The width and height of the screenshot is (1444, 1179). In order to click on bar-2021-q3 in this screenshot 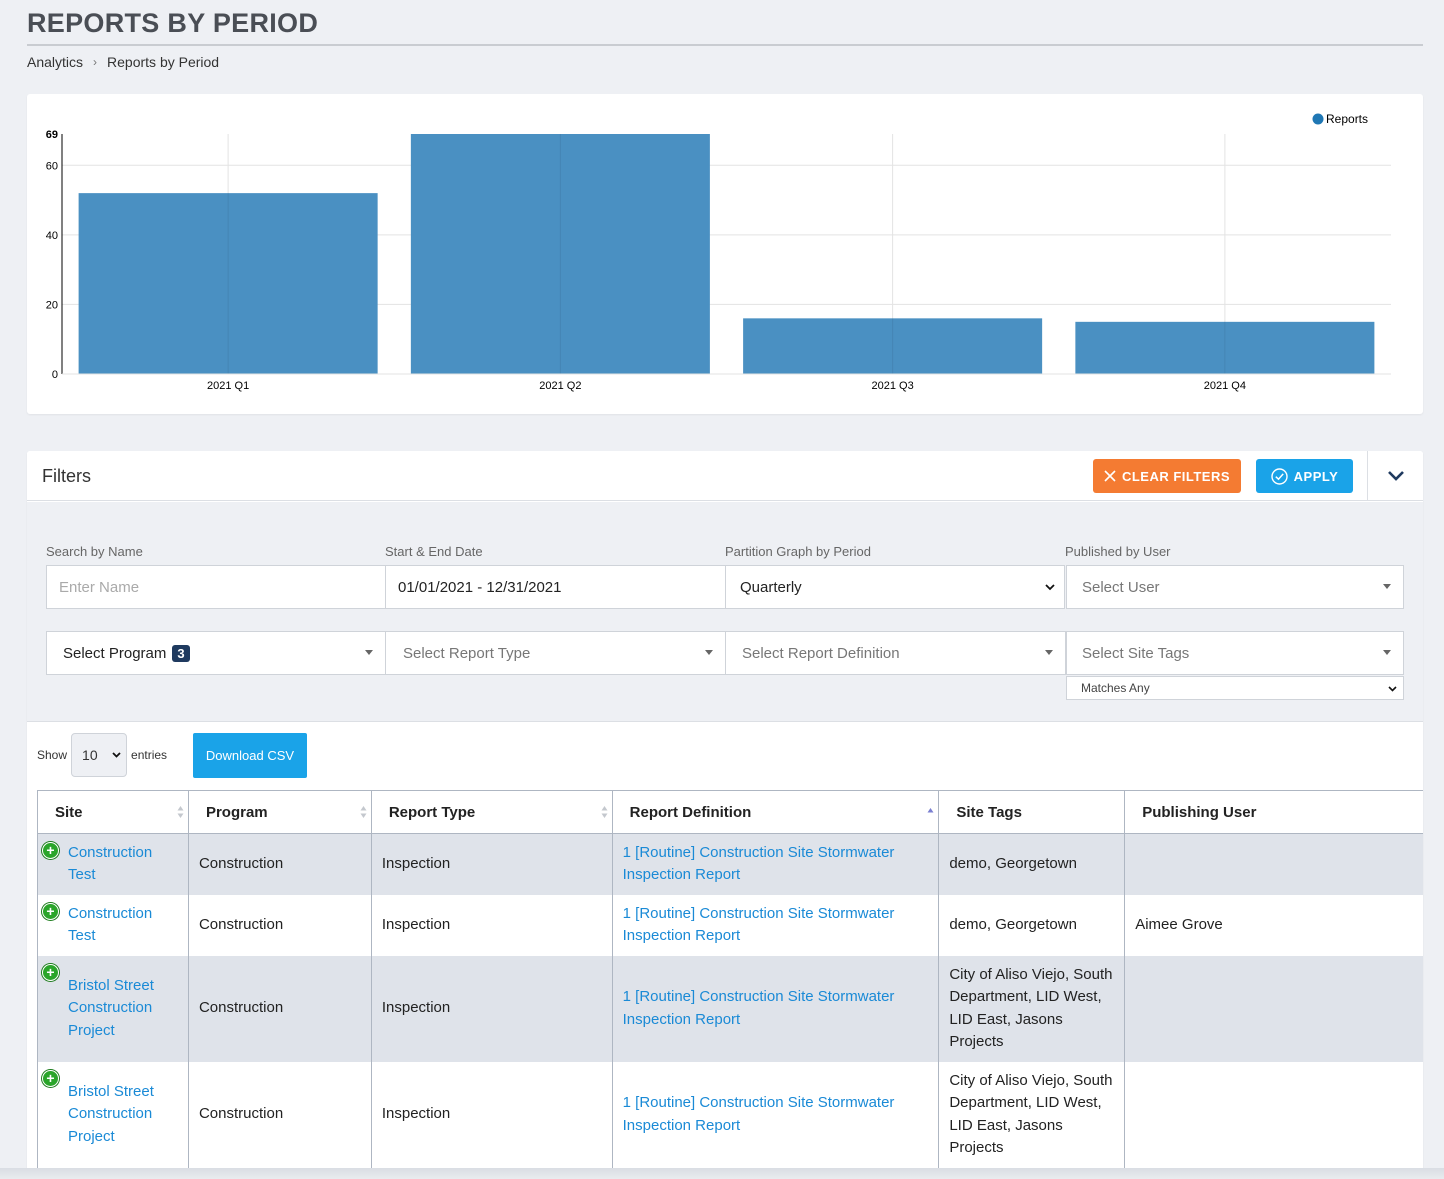, I will do `click(893, 346)`.